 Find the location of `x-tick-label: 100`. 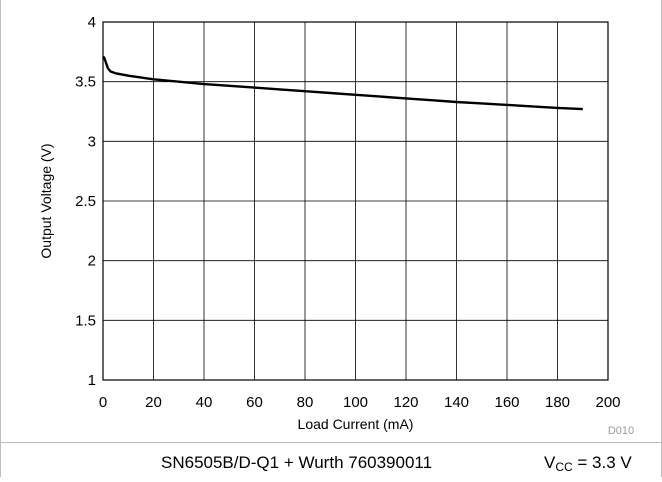

x-tick-label: 100 is located at coordinates (355, 402).